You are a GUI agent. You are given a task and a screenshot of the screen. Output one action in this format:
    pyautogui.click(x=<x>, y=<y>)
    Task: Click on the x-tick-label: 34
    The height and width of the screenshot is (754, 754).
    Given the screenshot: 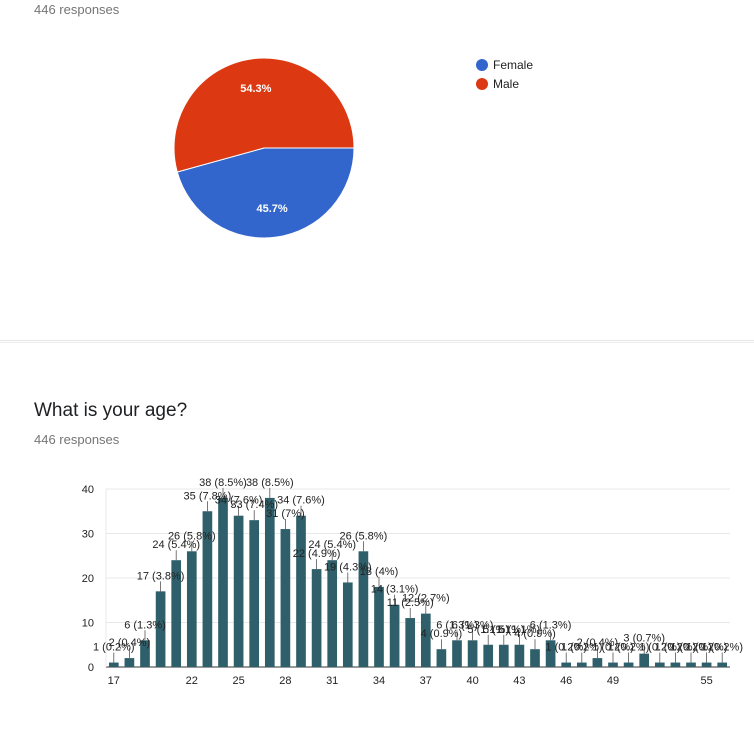 What is the action you would take?
    pyautogui.click(x=379, y=681)
    